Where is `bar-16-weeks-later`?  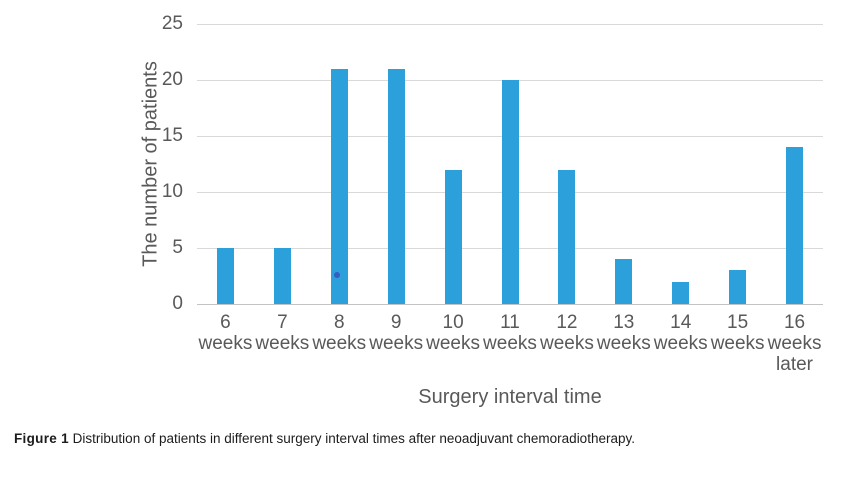
bar-16-weeks-later is located at coordinates (795, 225).